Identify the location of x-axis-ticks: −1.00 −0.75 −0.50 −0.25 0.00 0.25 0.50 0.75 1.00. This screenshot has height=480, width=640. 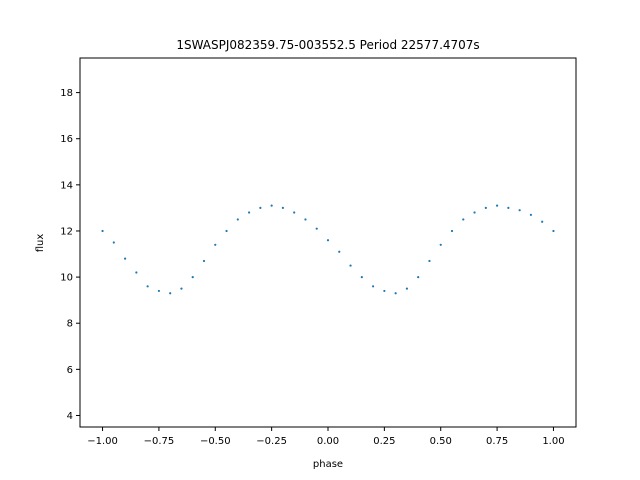
(326, 437).